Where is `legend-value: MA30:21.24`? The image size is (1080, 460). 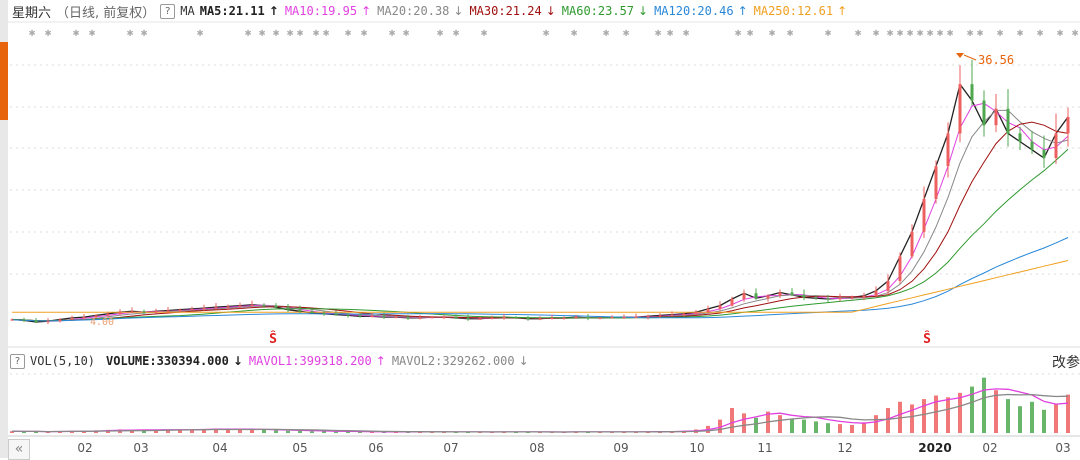 legend-value: MA30:21.24 is located at coordinates (505, 11).